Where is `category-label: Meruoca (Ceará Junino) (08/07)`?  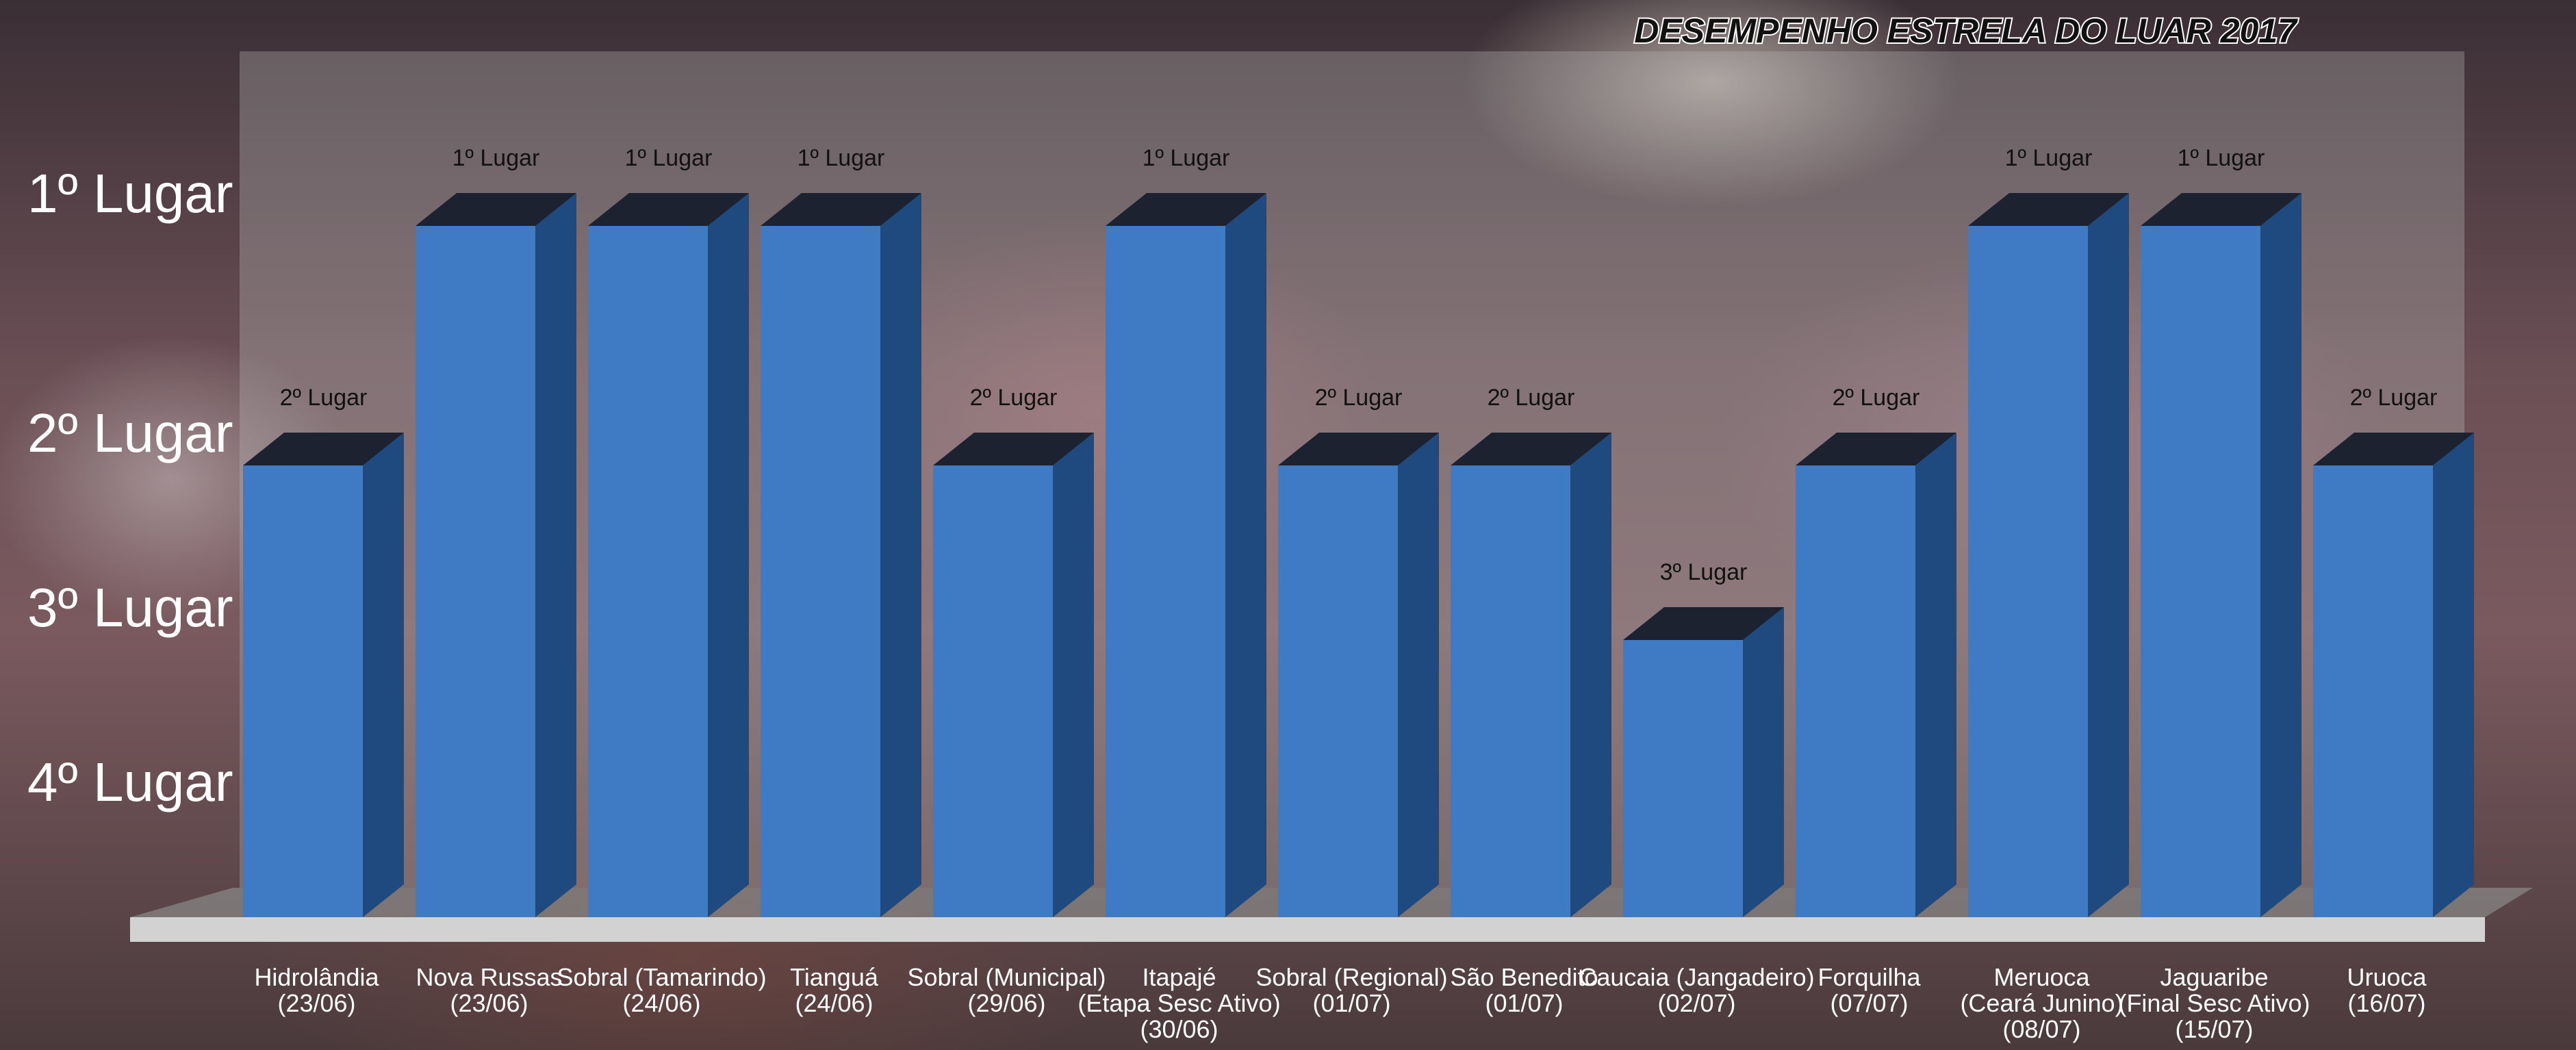 category-label: Meruoca (Ceará Junino) (08/07) is located at coordinates (2041, 1003).